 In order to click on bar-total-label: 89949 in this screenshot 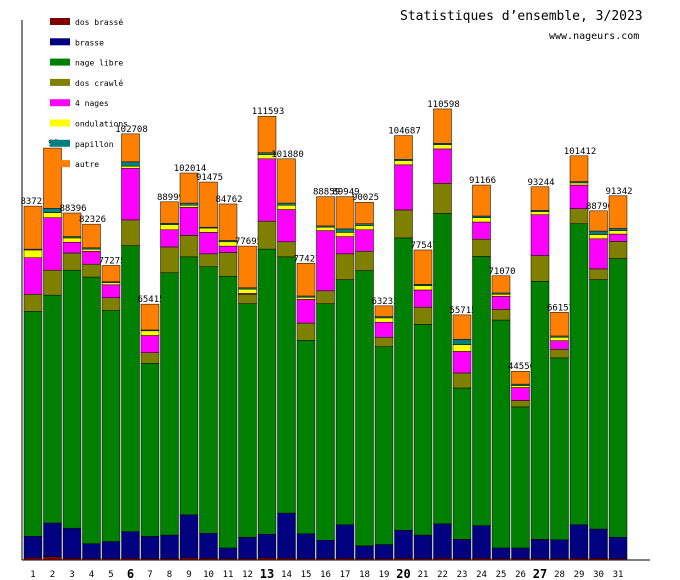, I will do `click(345, 193)`.